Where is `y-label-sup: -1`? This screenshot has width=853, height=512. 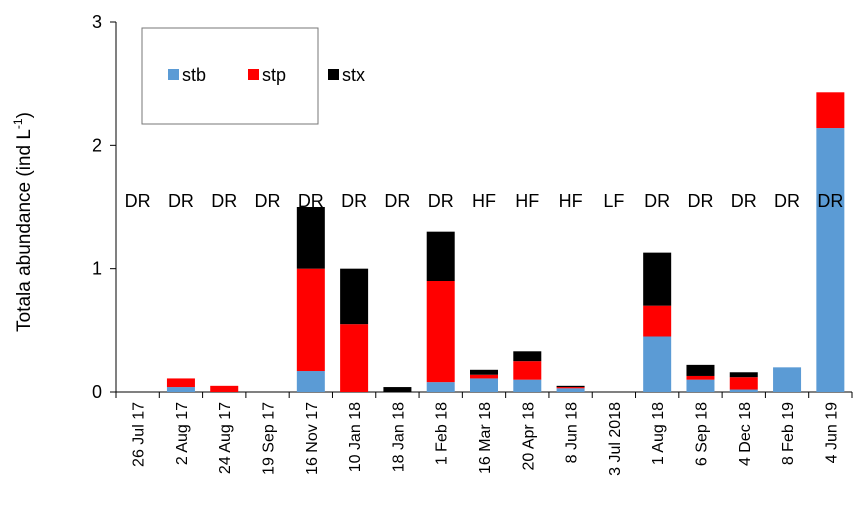 y-label-sup: -1 is located at coordinates (18, 123).